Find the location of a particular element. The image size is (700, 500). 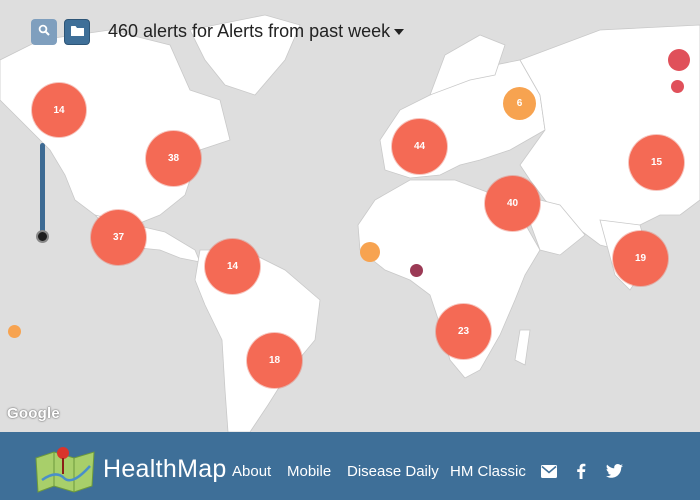

cluster-count: 23 is located at coordinates (463, 331).